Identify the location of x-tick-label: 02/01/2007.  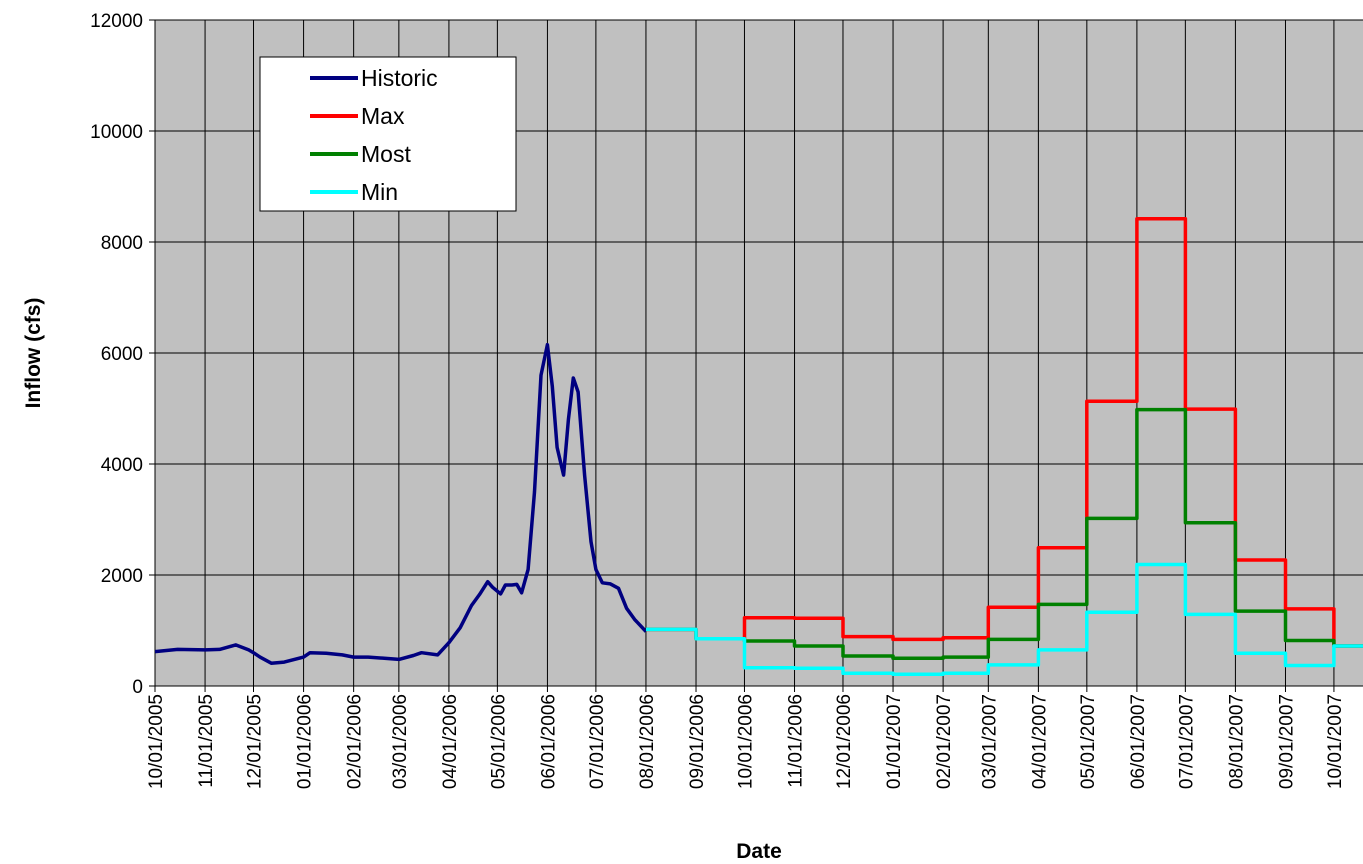
(944, 741).